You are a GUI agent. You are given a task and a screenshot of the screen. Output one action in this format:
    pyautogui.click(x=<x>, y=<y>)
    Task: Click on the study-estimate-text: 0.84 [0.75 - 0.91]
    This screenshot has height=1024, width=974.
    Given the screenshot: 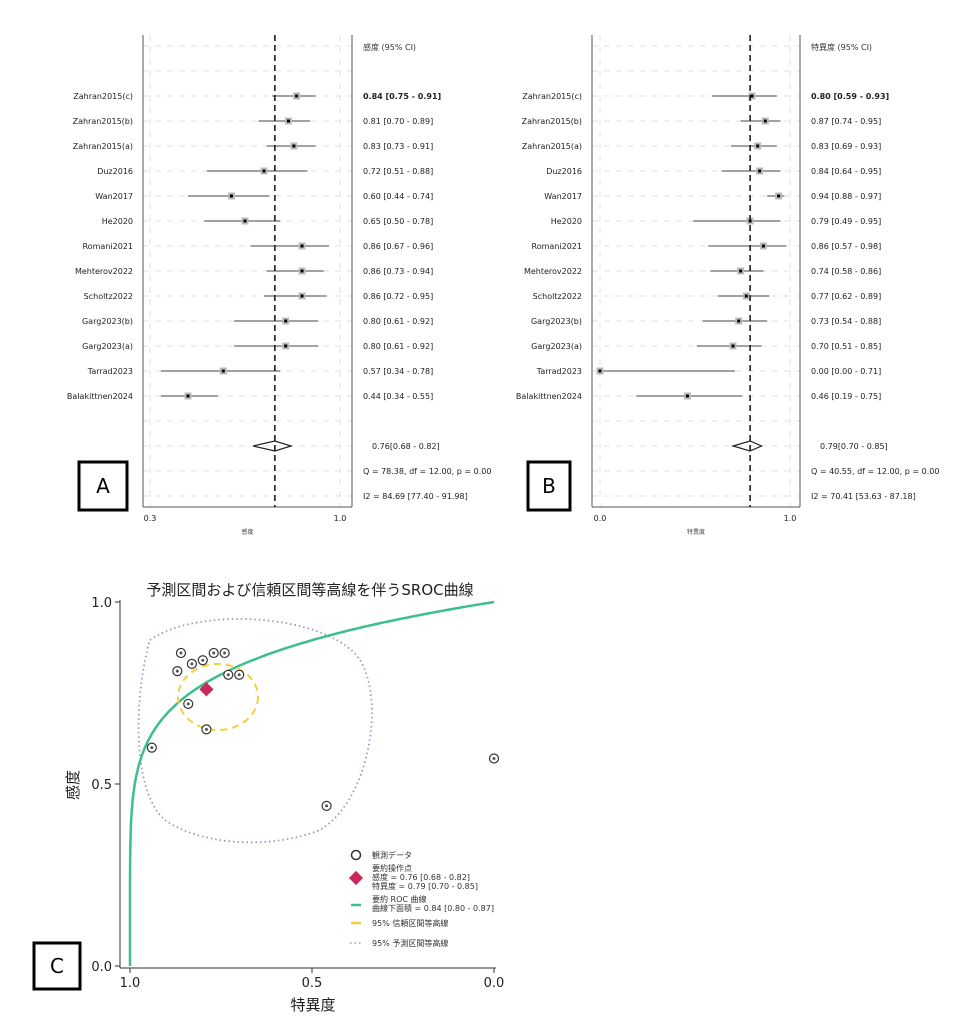 What is the action you would take?
    pyautogui.click(x=402, y=96)
    